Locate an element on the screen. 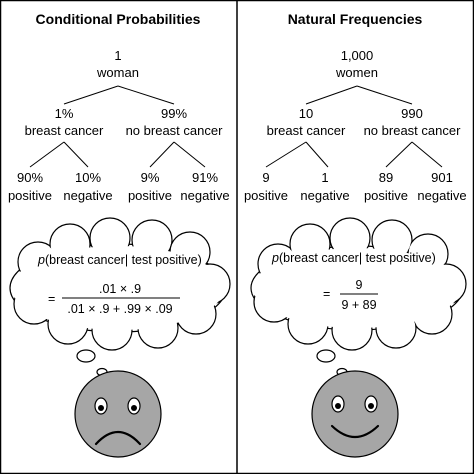 Image resolution: width=474 pixels, height=474 pixels. level1-value: 990 is located at coordinates (412, 113).